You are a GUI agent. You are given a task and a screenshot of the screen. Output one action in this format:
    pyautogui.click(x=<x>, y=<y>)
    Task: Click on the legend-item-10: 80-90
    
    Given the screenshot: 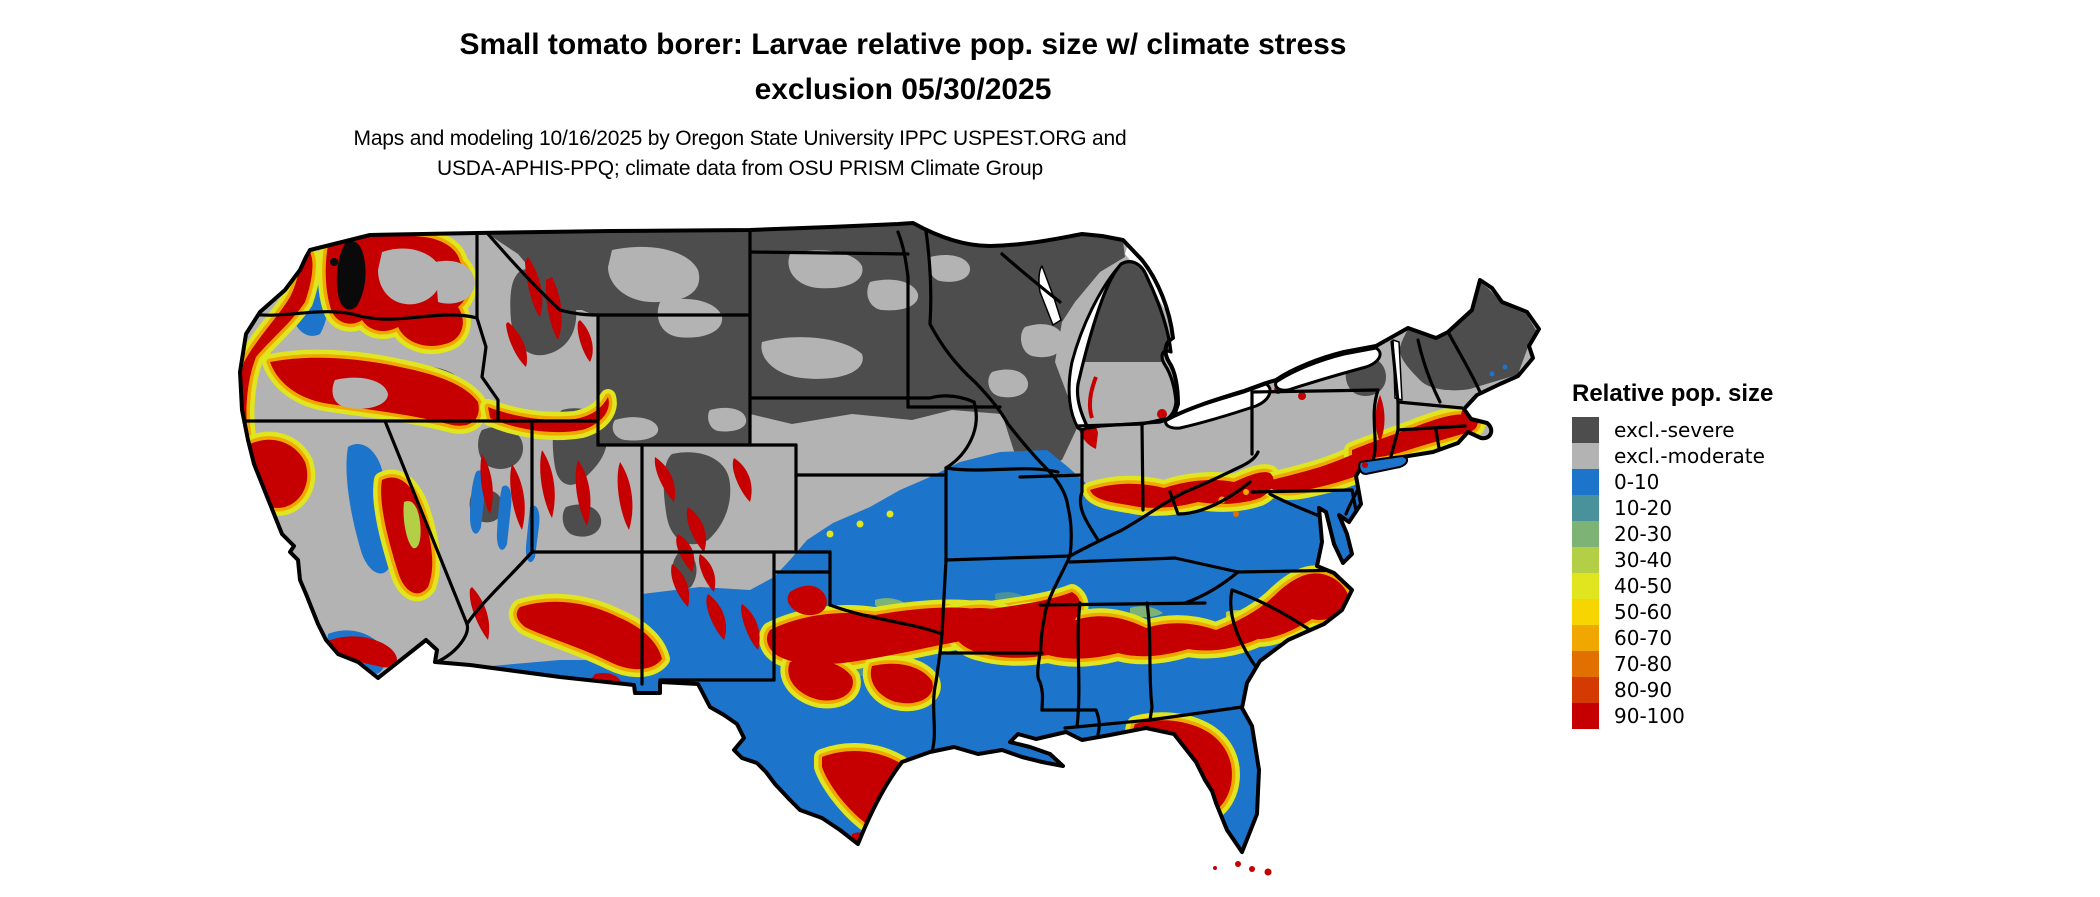 What is the action you would take?
    pyautogui.click(x=1722, y=690)
    